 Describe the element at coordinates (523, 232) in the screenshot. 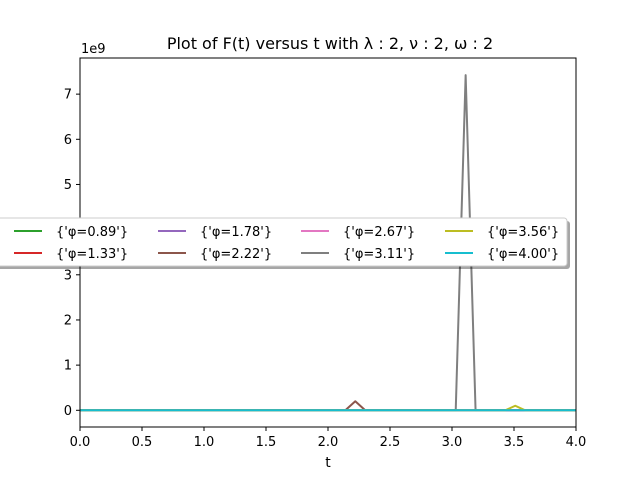

I see `legend-label-7: {'φ=3.56'}` at that location.